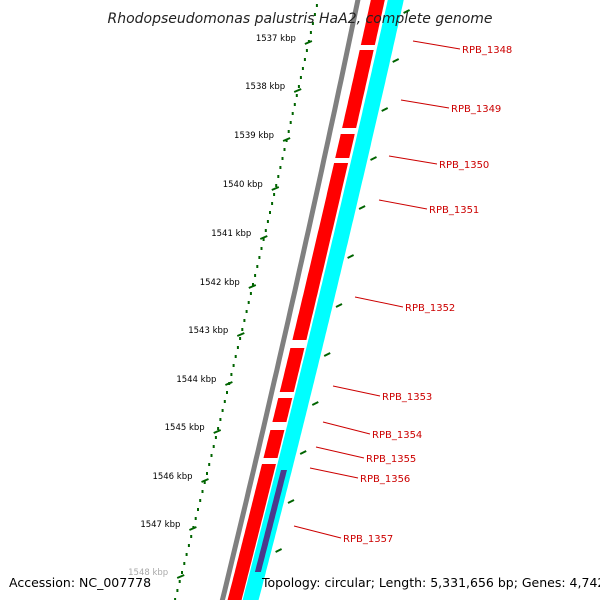  I want to click on scale-tick-label: 1538 kbp, so click(265, 87).